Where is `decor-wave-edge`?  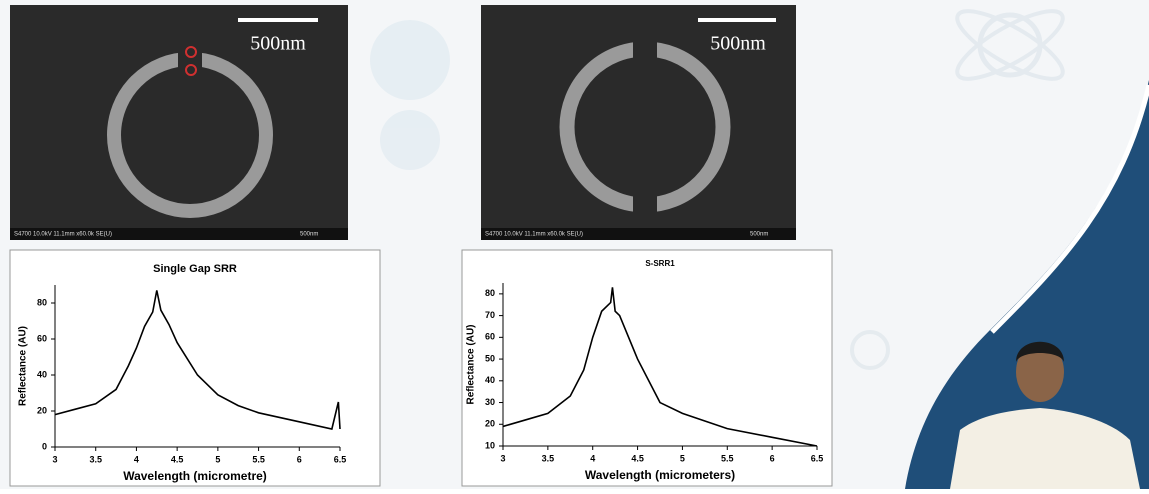
decor-wave-edge is located at coordinates (1069, 209).